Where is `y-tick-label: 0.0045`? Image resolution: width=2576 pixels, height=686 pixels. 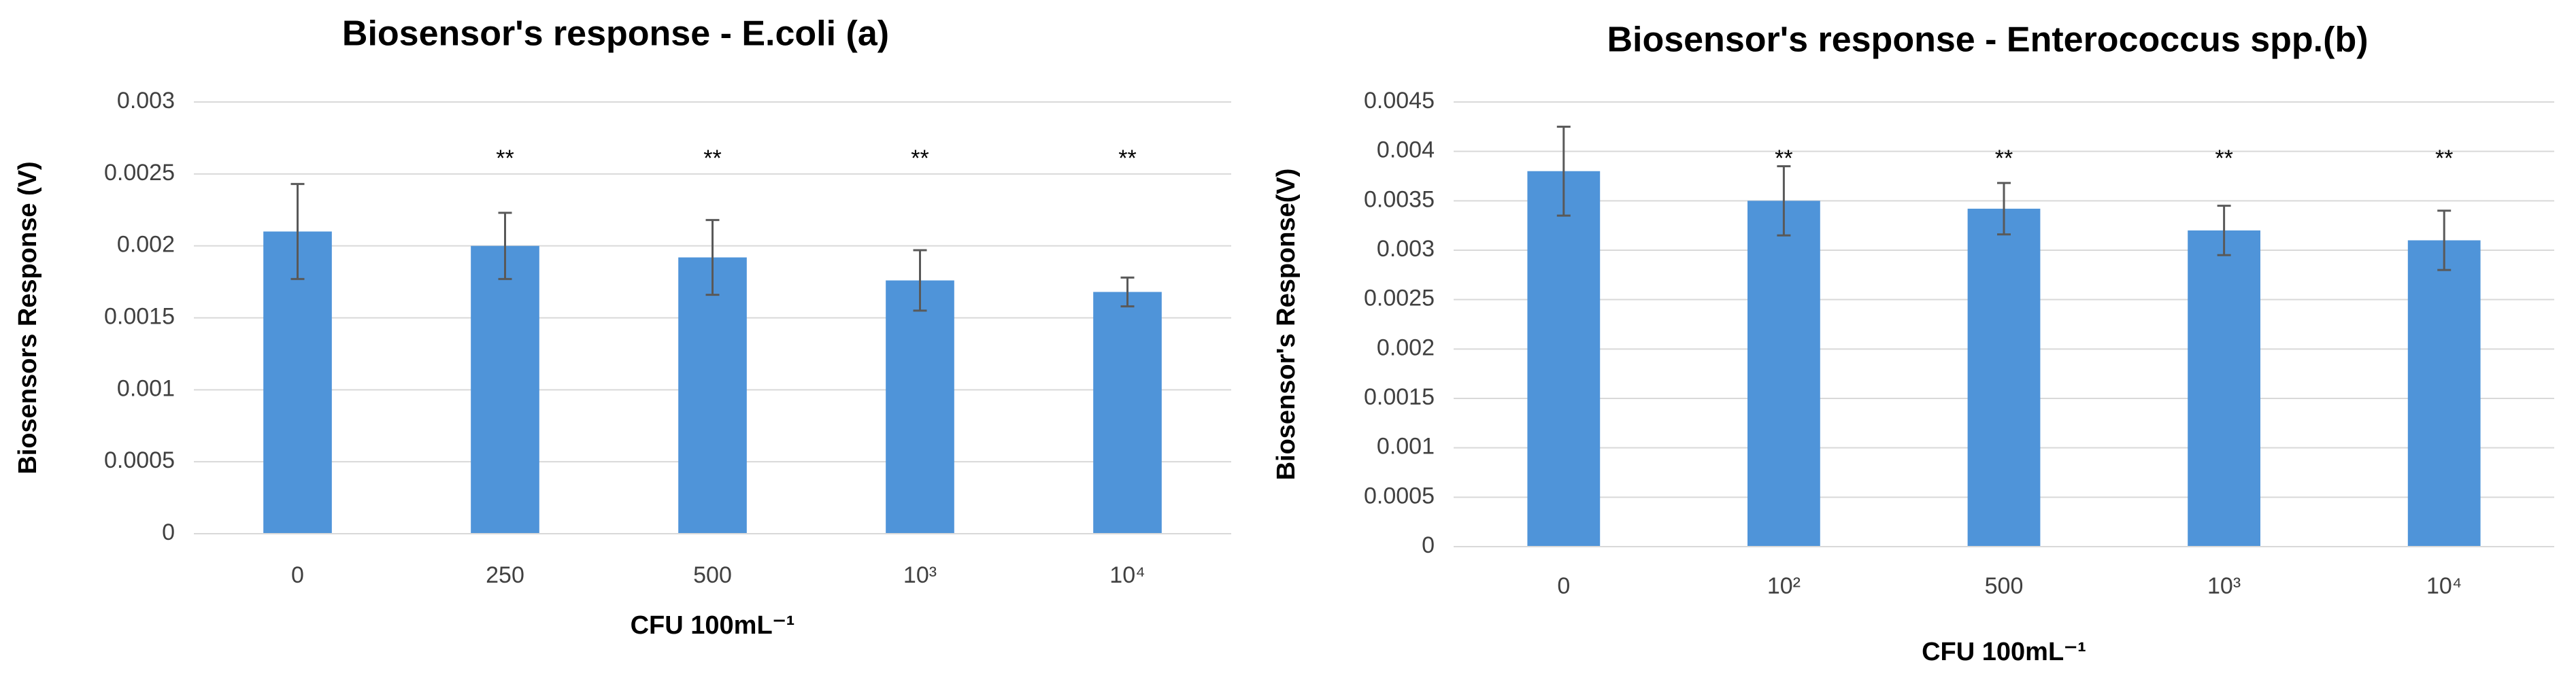
y-tick-label: 0.0045 is located at coordinates (1399, 101).